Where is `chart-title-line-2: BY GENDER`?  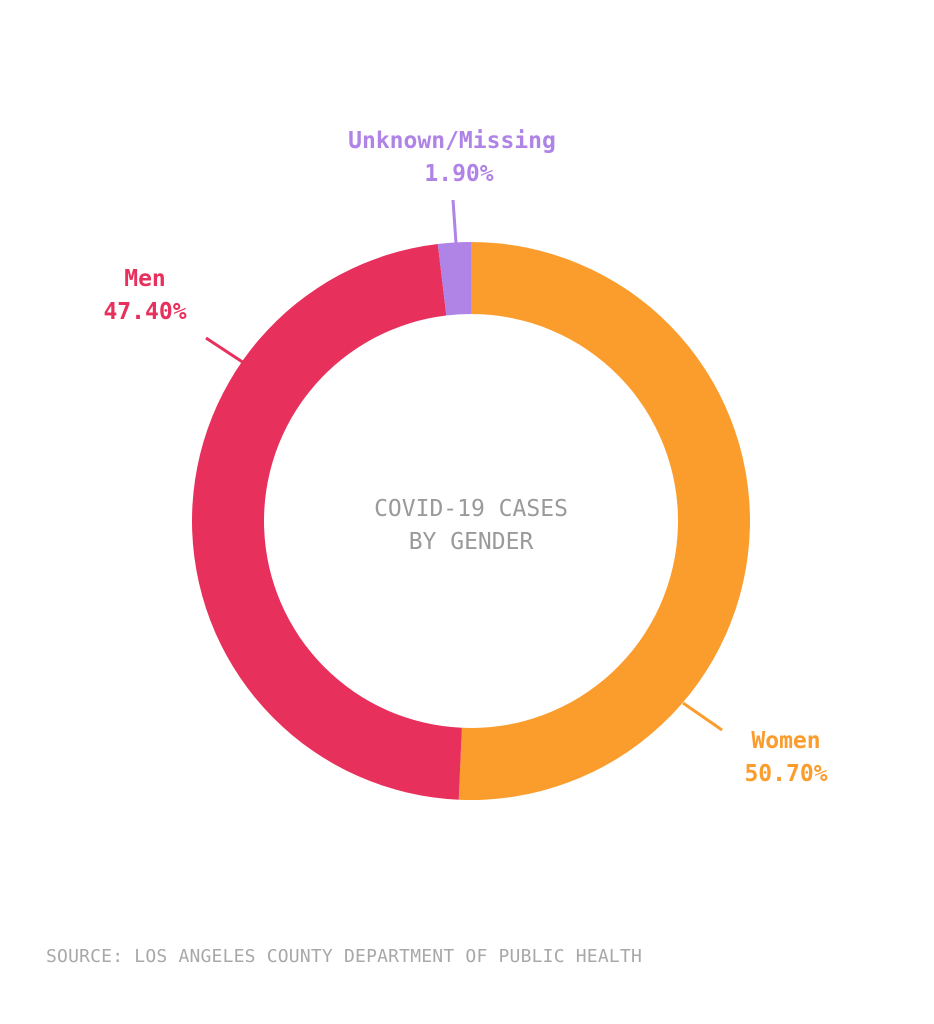 chart-title-line-2: BY GENDER is located at coordinates (471, 542).